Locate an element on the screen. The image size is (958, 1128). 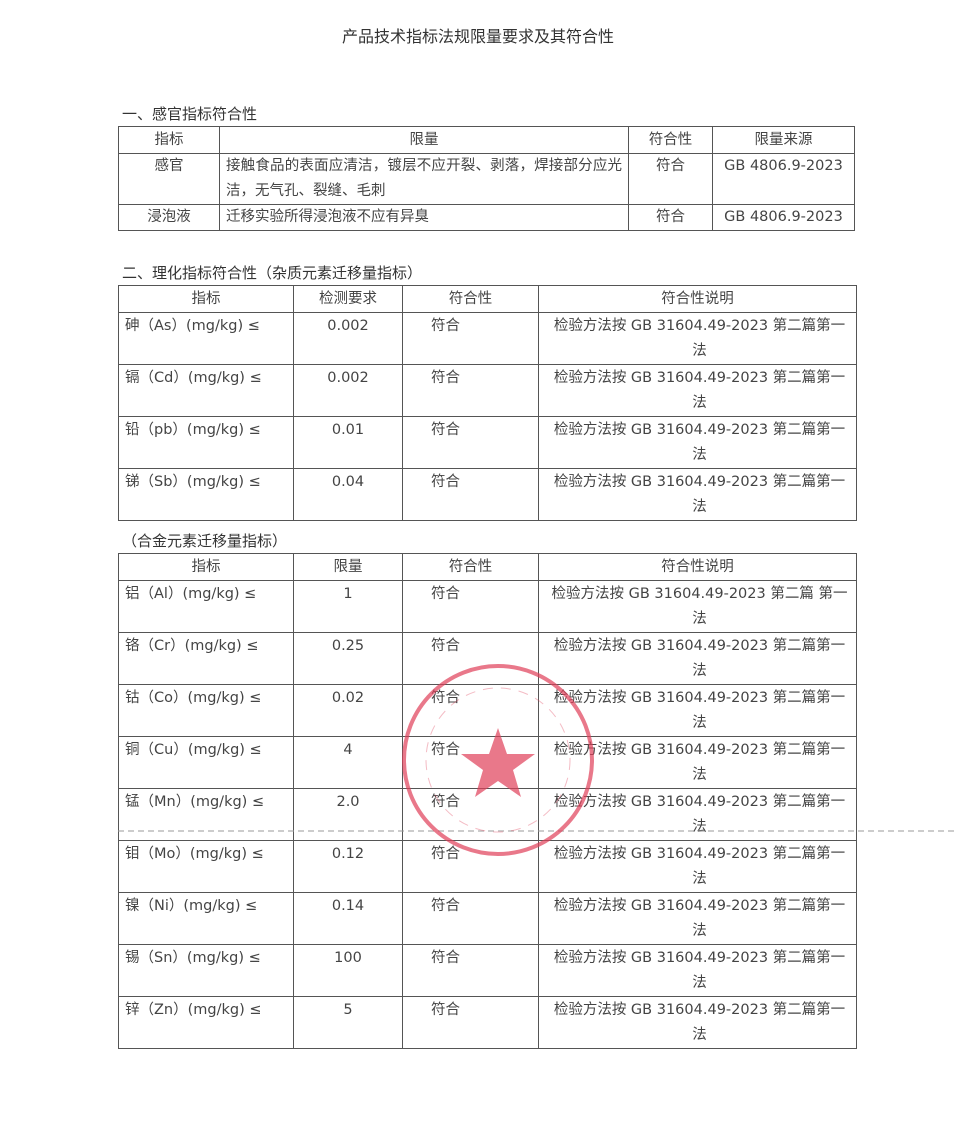
section1-heading: 一、感官指标符合性 is located at coordinates (190, 114).